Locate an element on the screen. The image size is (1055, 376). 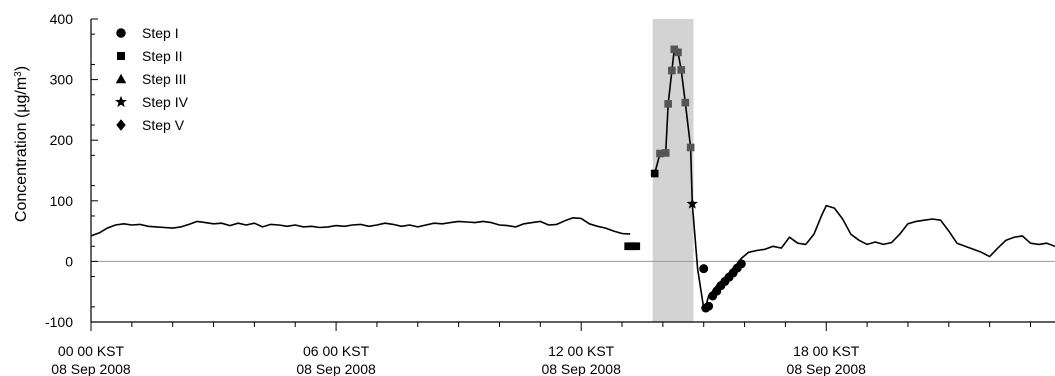
x-tick-label: 12 00 KST is located at coordinates (581, 351).